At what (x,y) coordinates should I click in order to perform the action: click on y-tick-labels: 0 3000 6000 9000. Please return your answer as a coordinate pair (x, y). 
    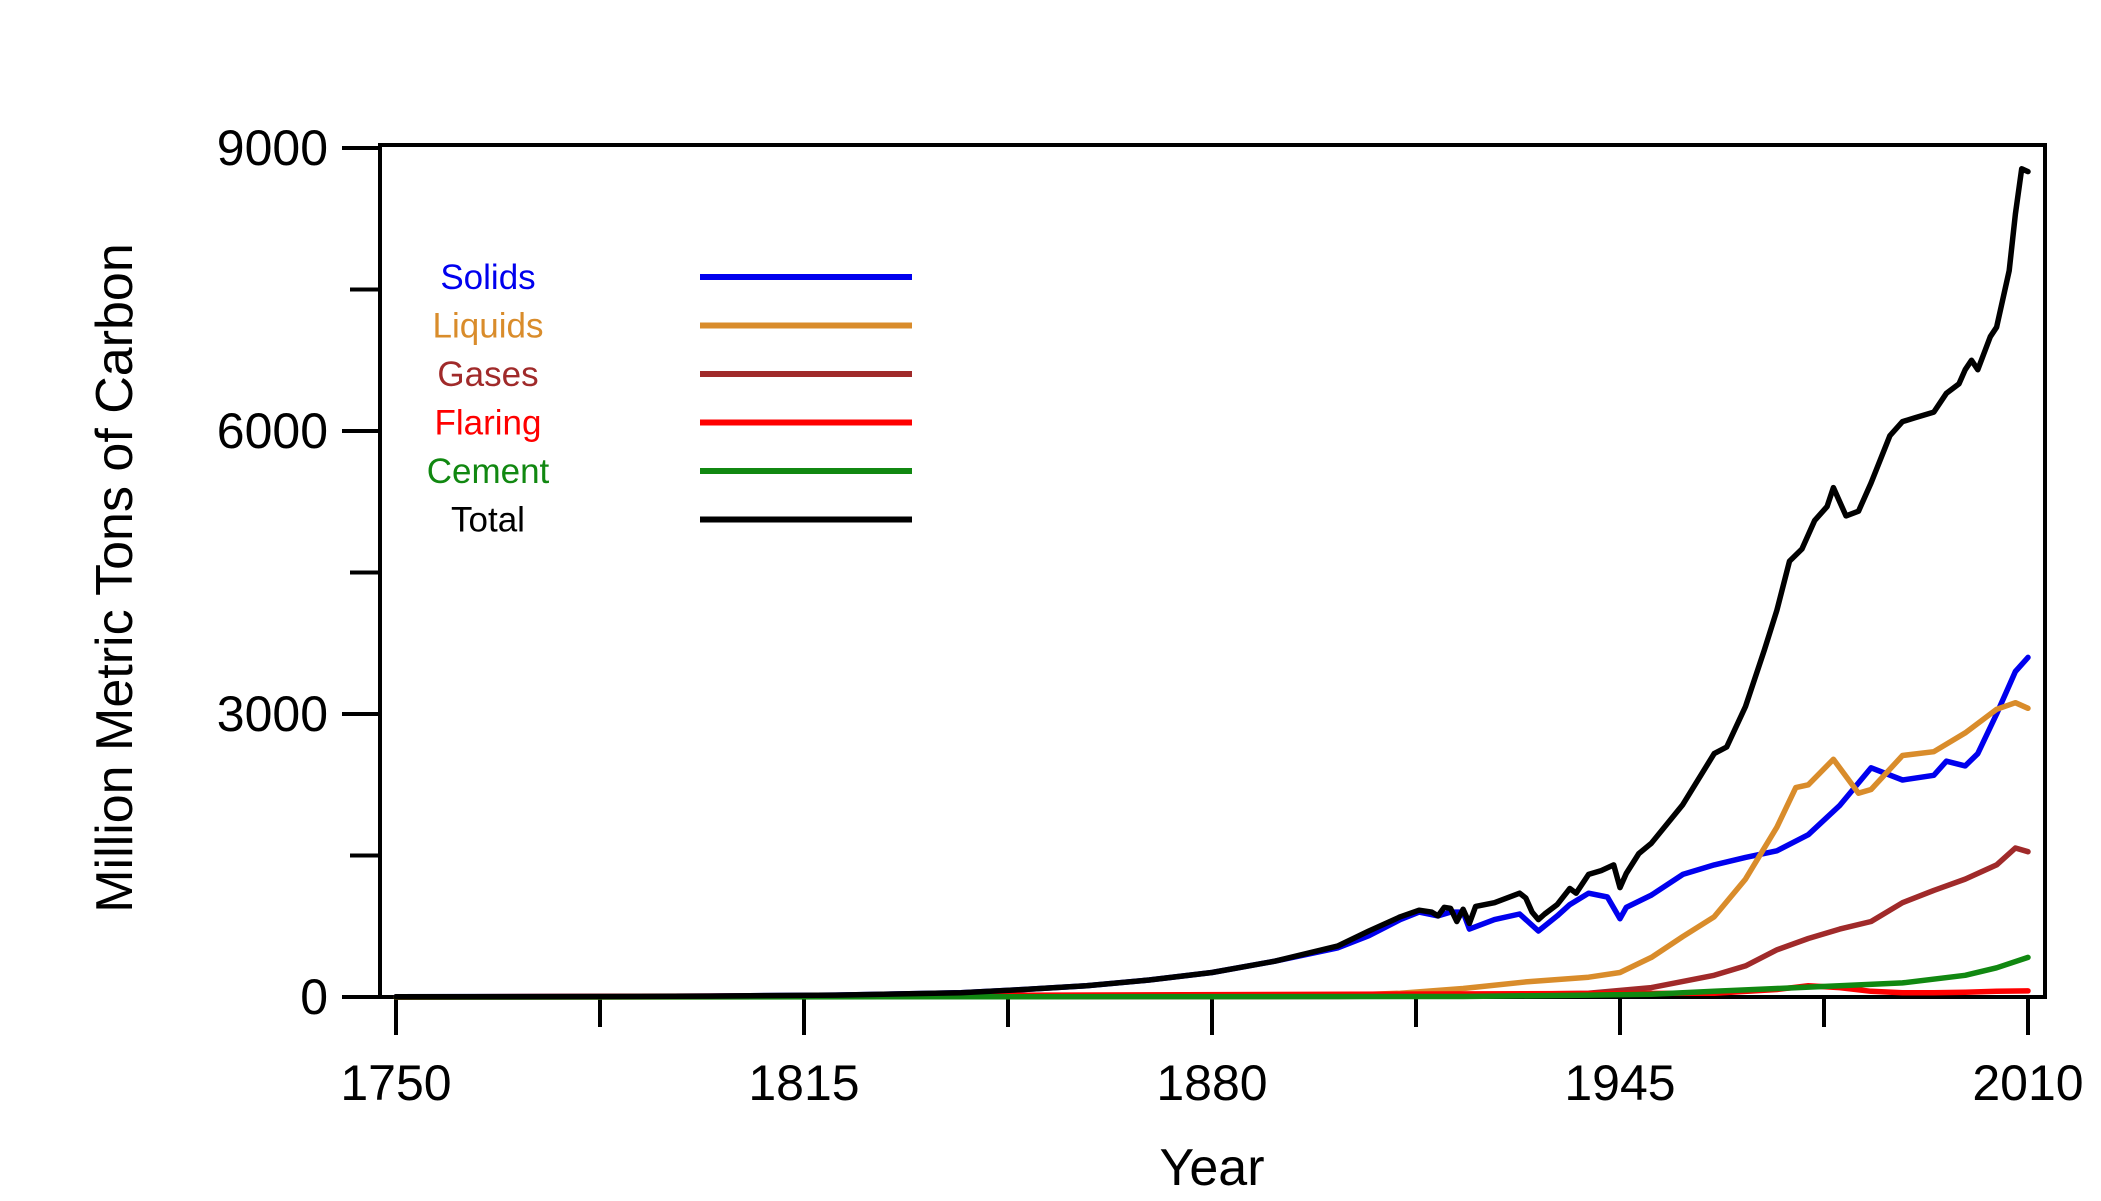
    Looking at the image, I should click on (272, 572).